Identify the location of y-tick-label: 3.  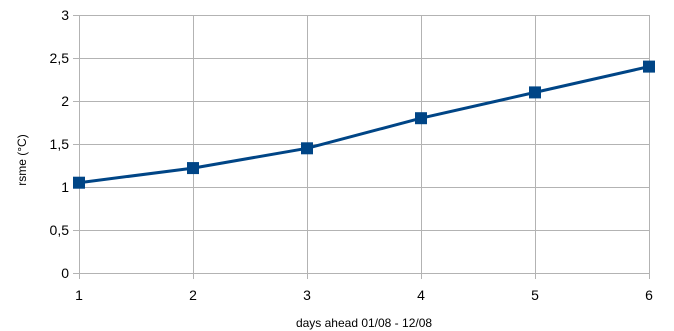
(65, 15).